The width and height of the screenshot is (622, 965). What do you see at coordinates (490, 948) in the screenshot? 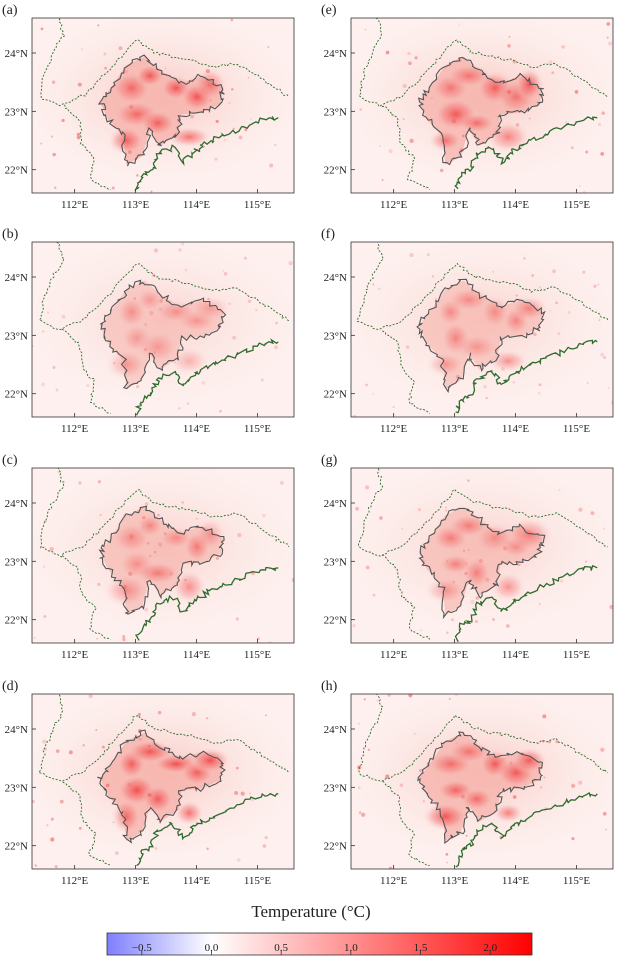
I see `colorbar-tick-label: 2.0` at bounding box center [490, 948].